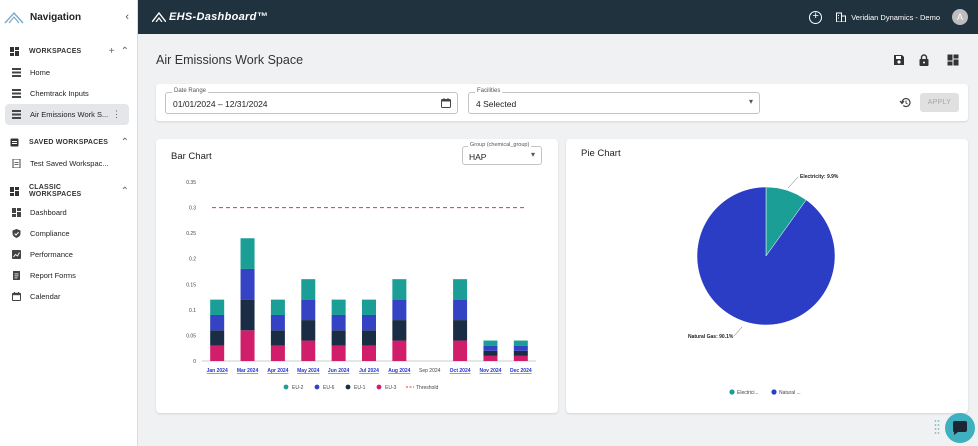  Describe the element at coordinates (192, 311) in the screenshot. I see `y-tick-label: 0.1` at that location.